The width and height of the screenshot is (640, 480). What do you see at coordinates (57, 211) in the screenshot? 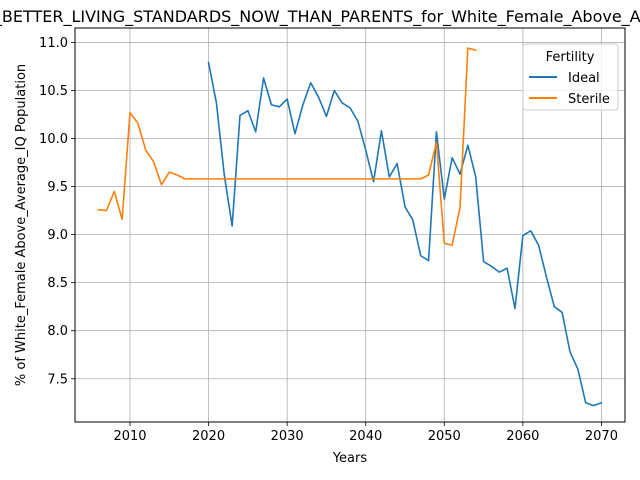
I see `y-axis-ticks: 7.5 8.0 8.5 9.0 9.5 10.0 10.5 11.0` at bounding box center [57, 211].